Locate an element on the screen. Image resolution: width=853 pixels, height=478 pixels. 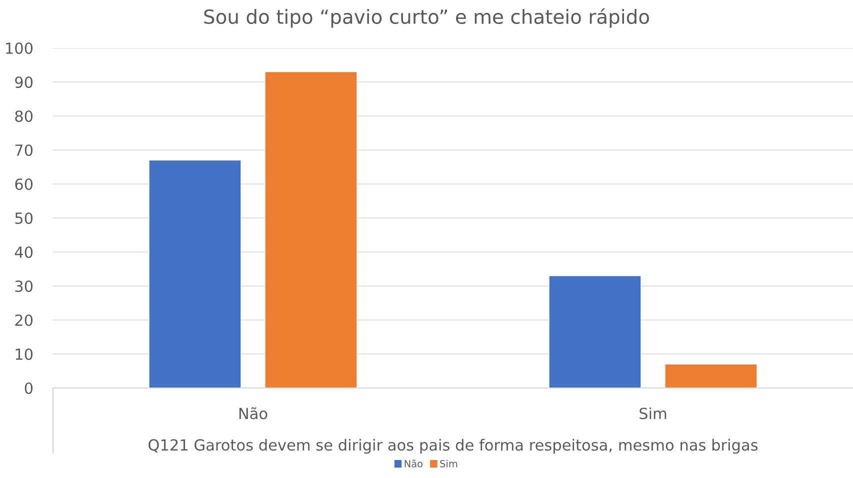
legend-label: Não is located at coordinates (413, 464).